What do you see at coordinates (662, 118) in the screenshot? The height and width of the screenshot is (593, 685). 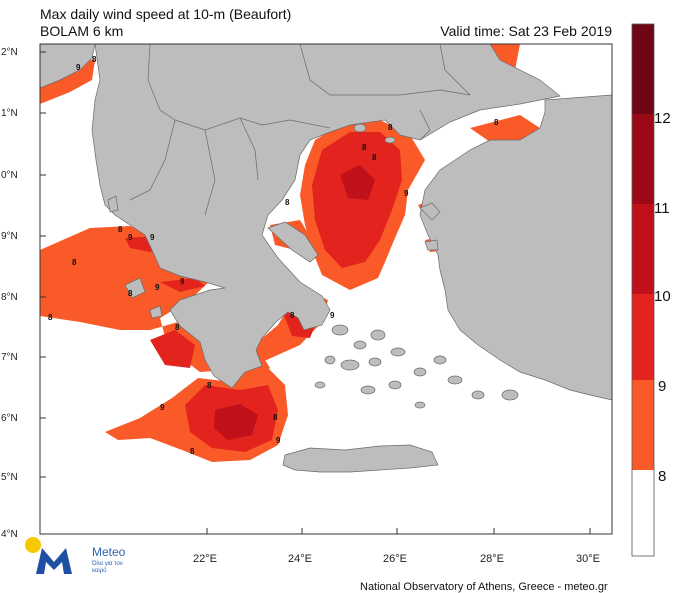 I see `legend-label-12: 12` at bounding box center [662, 118].